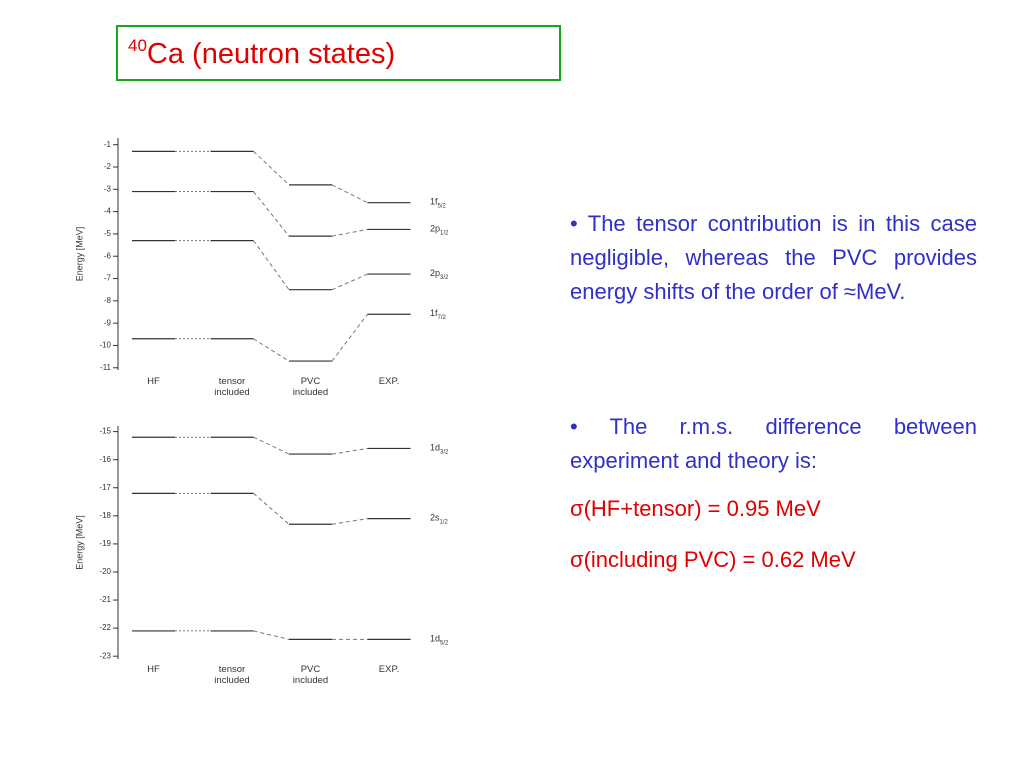 The image size is (1024, 768). What do you see at coordinates (108, 188) in the screenshot?
I see `y-tick-label: -3` at bounding box center [108, 188].